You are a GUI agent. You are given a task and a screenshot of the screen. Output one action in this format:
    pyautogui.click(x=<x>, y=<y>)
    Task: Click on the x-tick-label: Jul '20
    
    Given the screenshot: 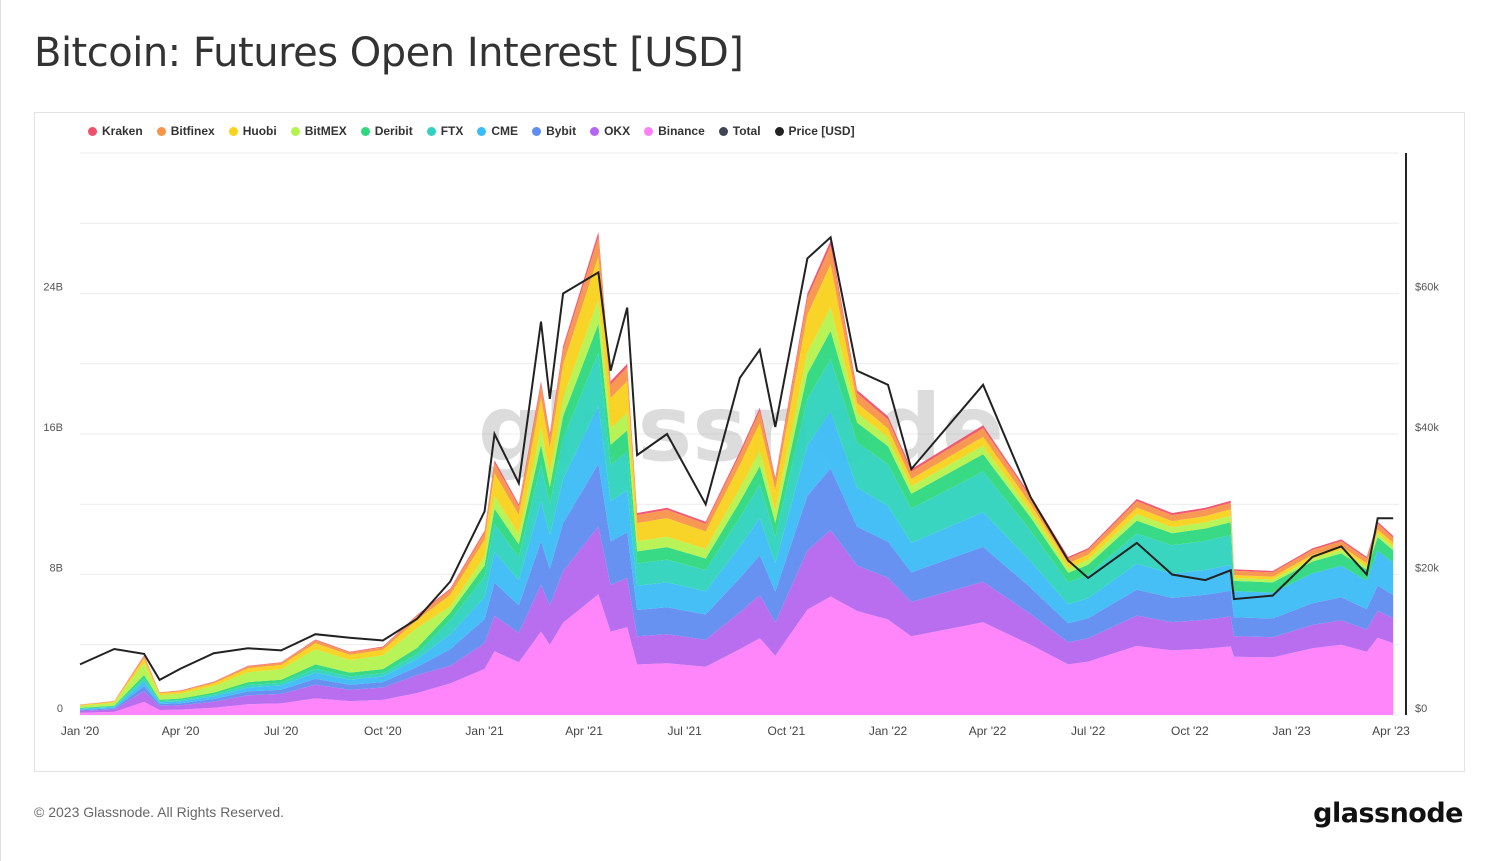 What is the action you would take?
    pyautogui.click(x=281, y=731)
    